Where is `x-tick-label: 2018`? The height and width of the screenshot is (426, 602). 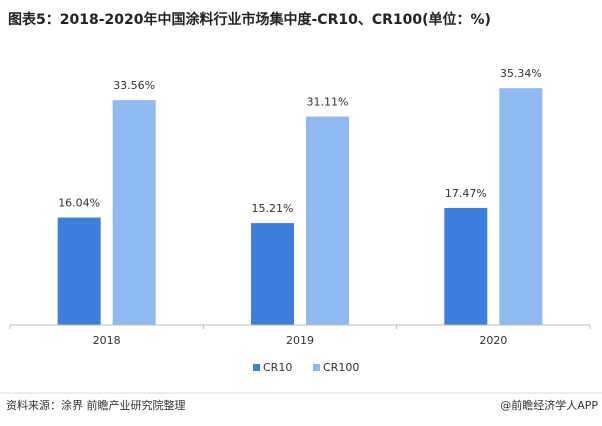
x-tick-label: 2018 is located at coordinates (107, 340).